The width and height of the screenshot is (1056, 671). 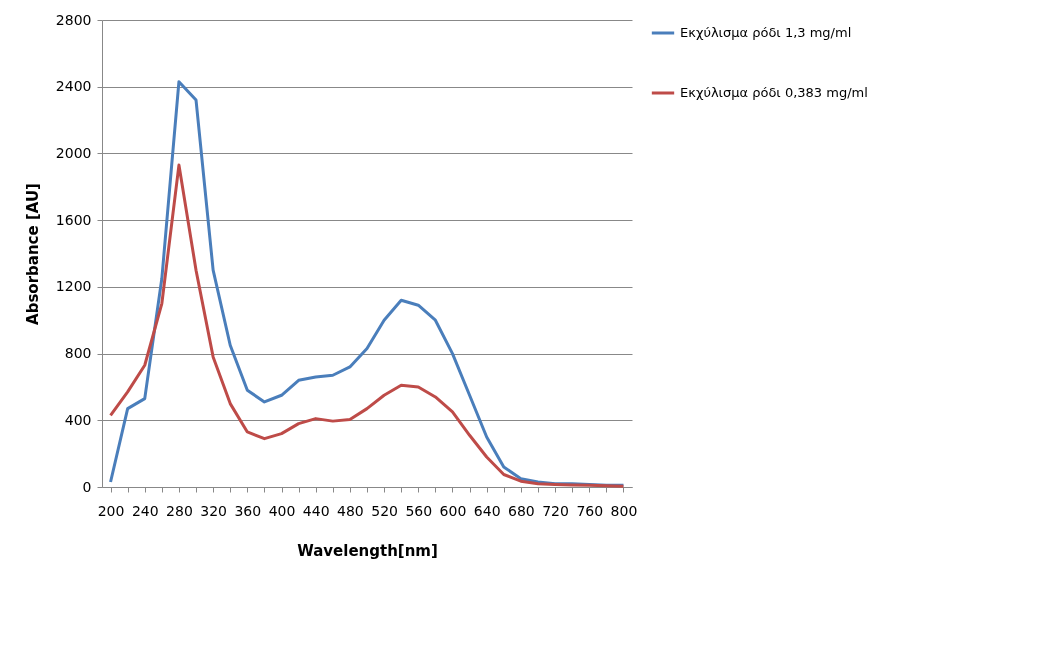 I want to click on y-tick-label: 1200, so click(x=73, y=286).